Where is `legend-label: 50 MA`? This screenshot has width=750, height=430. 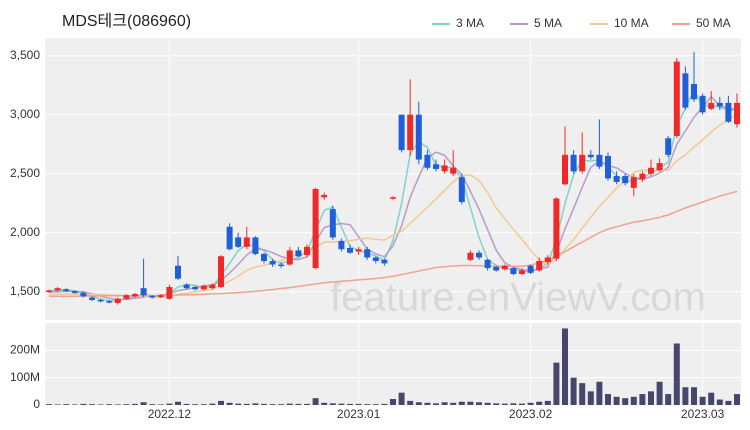 legend-label: 50 MA is located at coordinates (713, 23).